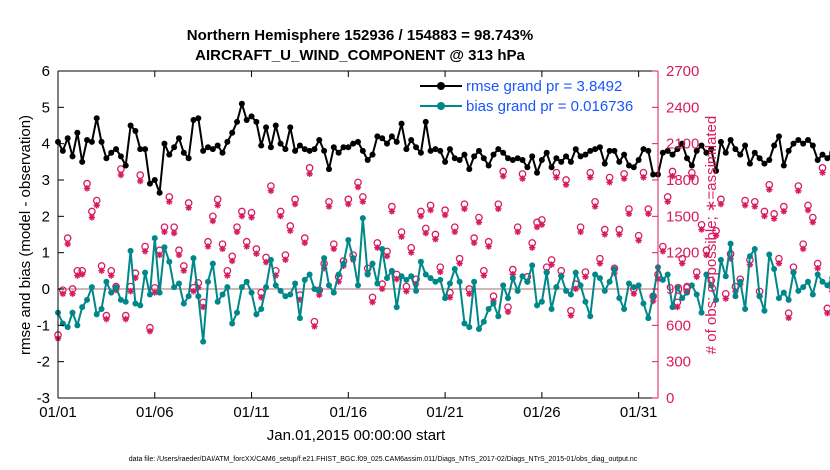  Describe the element at coordinates (349, 412) in the screenshot. I see `x-tick-label: 01/16` at that location.